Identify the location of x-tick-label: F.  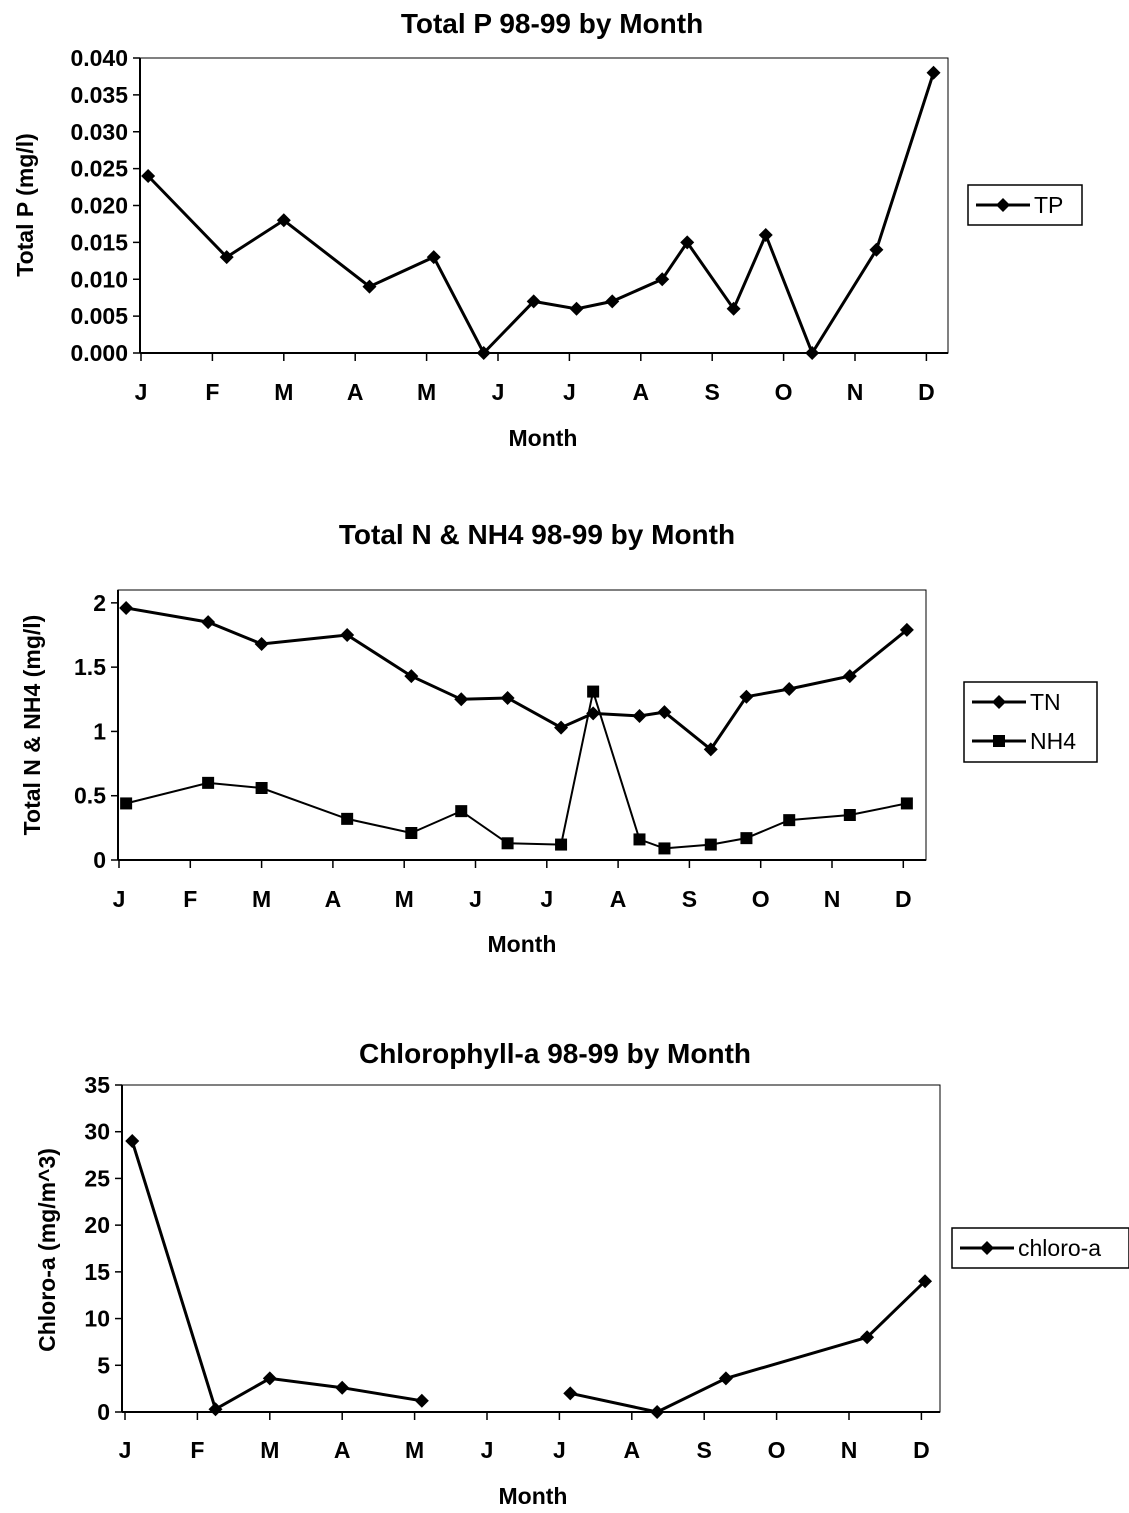
(212, 392).